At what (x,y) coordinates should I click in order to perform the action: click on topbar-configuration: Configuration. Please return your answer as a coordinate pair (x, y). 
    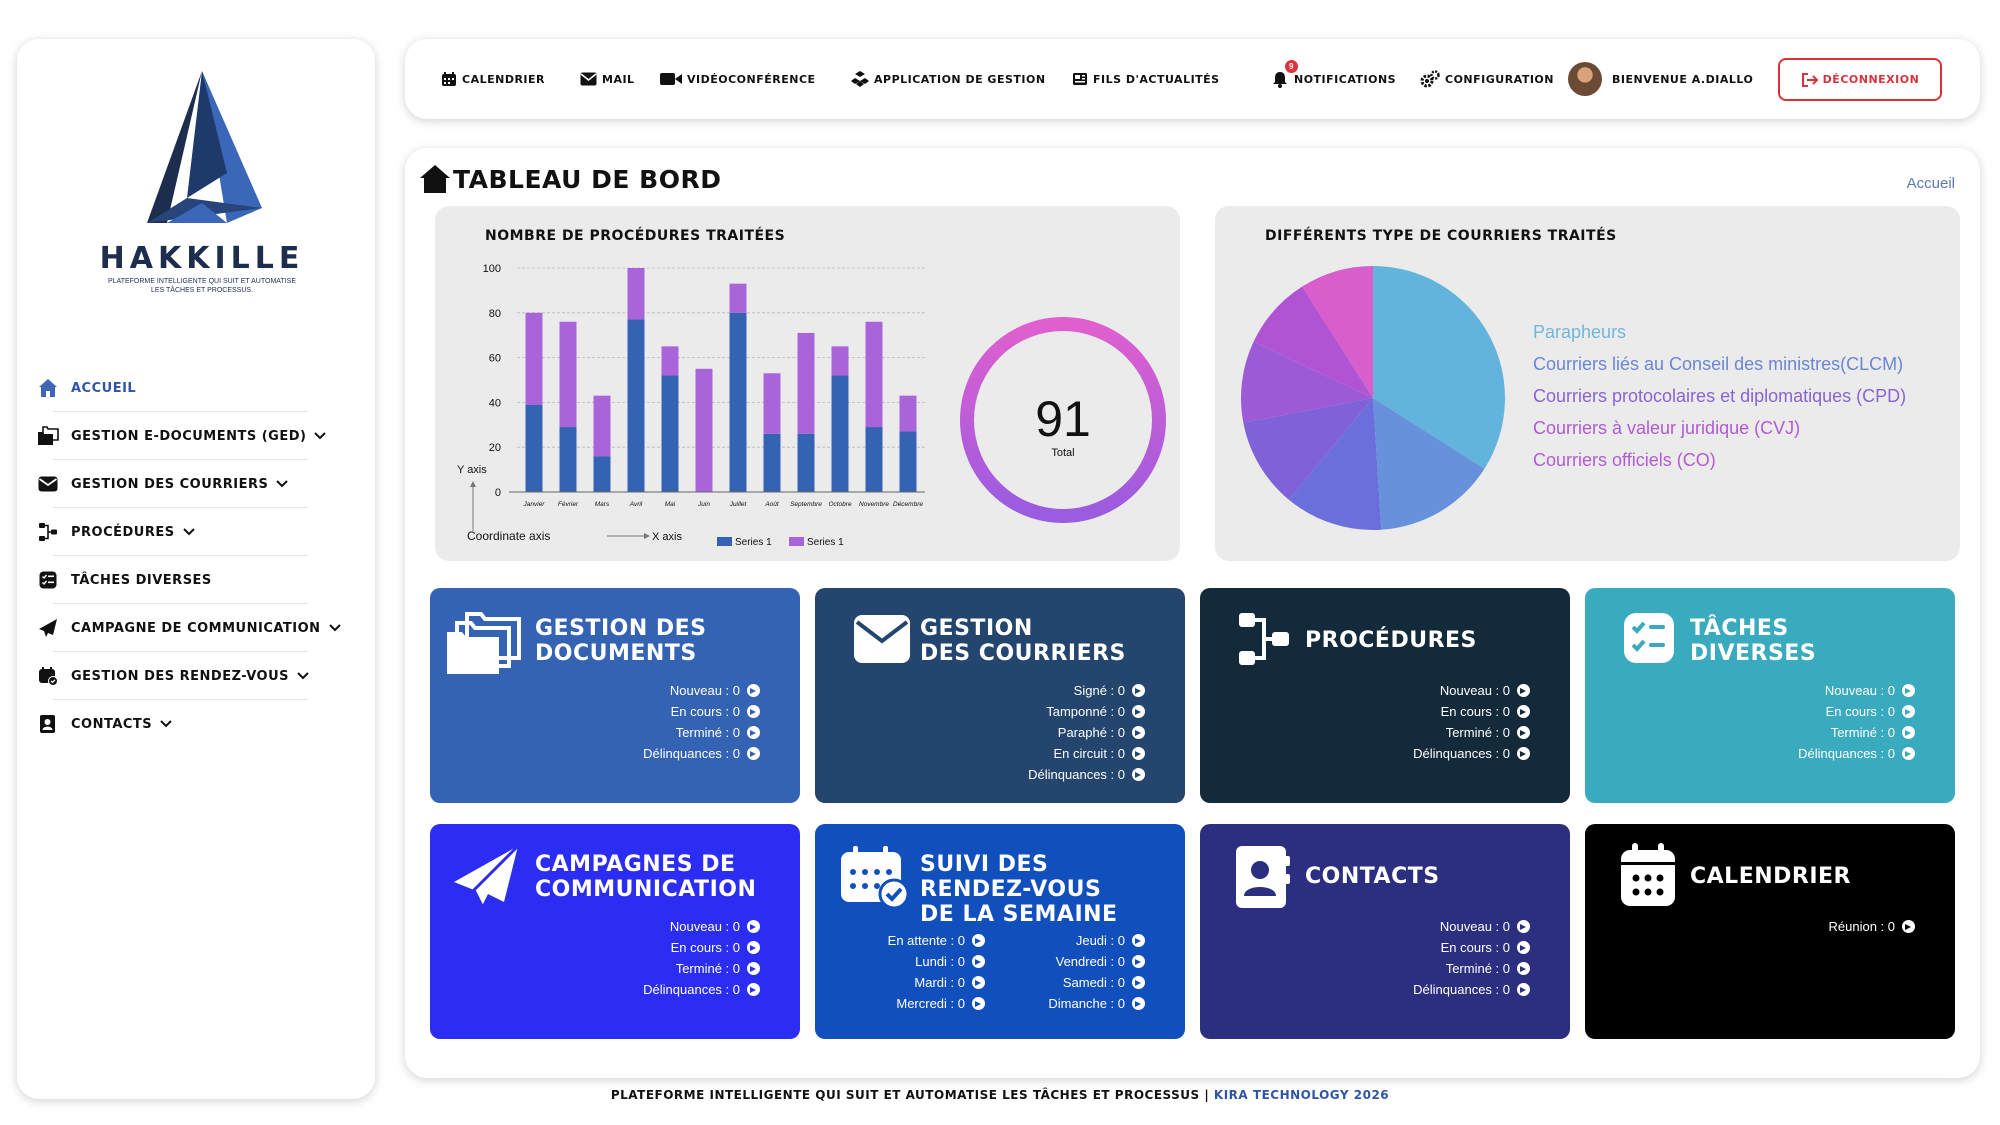
    Looking at the image, I should click on (1487, 79).